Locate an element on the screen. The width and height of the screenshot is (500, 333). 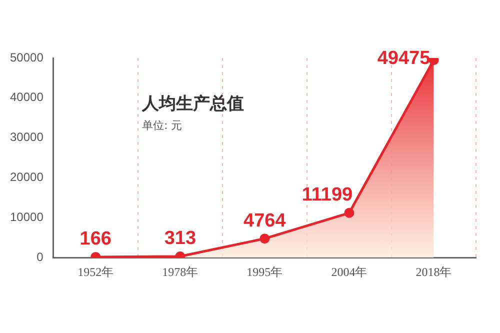
x-tick-label: 1978年 is located at coordinates (180, 271).